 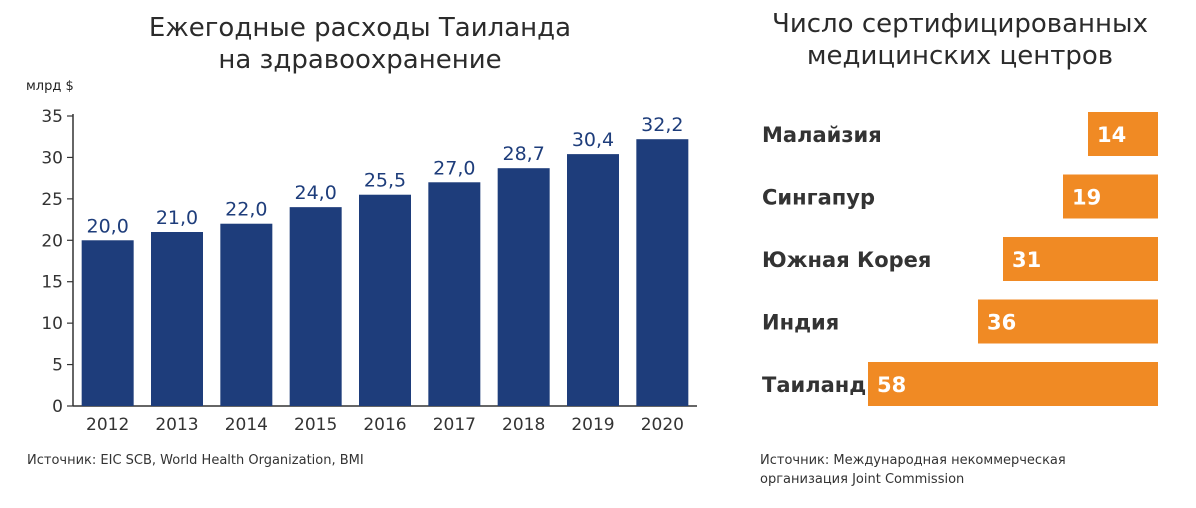 I want to click on x-tick-label: 2018, so click(x=523, y=425).